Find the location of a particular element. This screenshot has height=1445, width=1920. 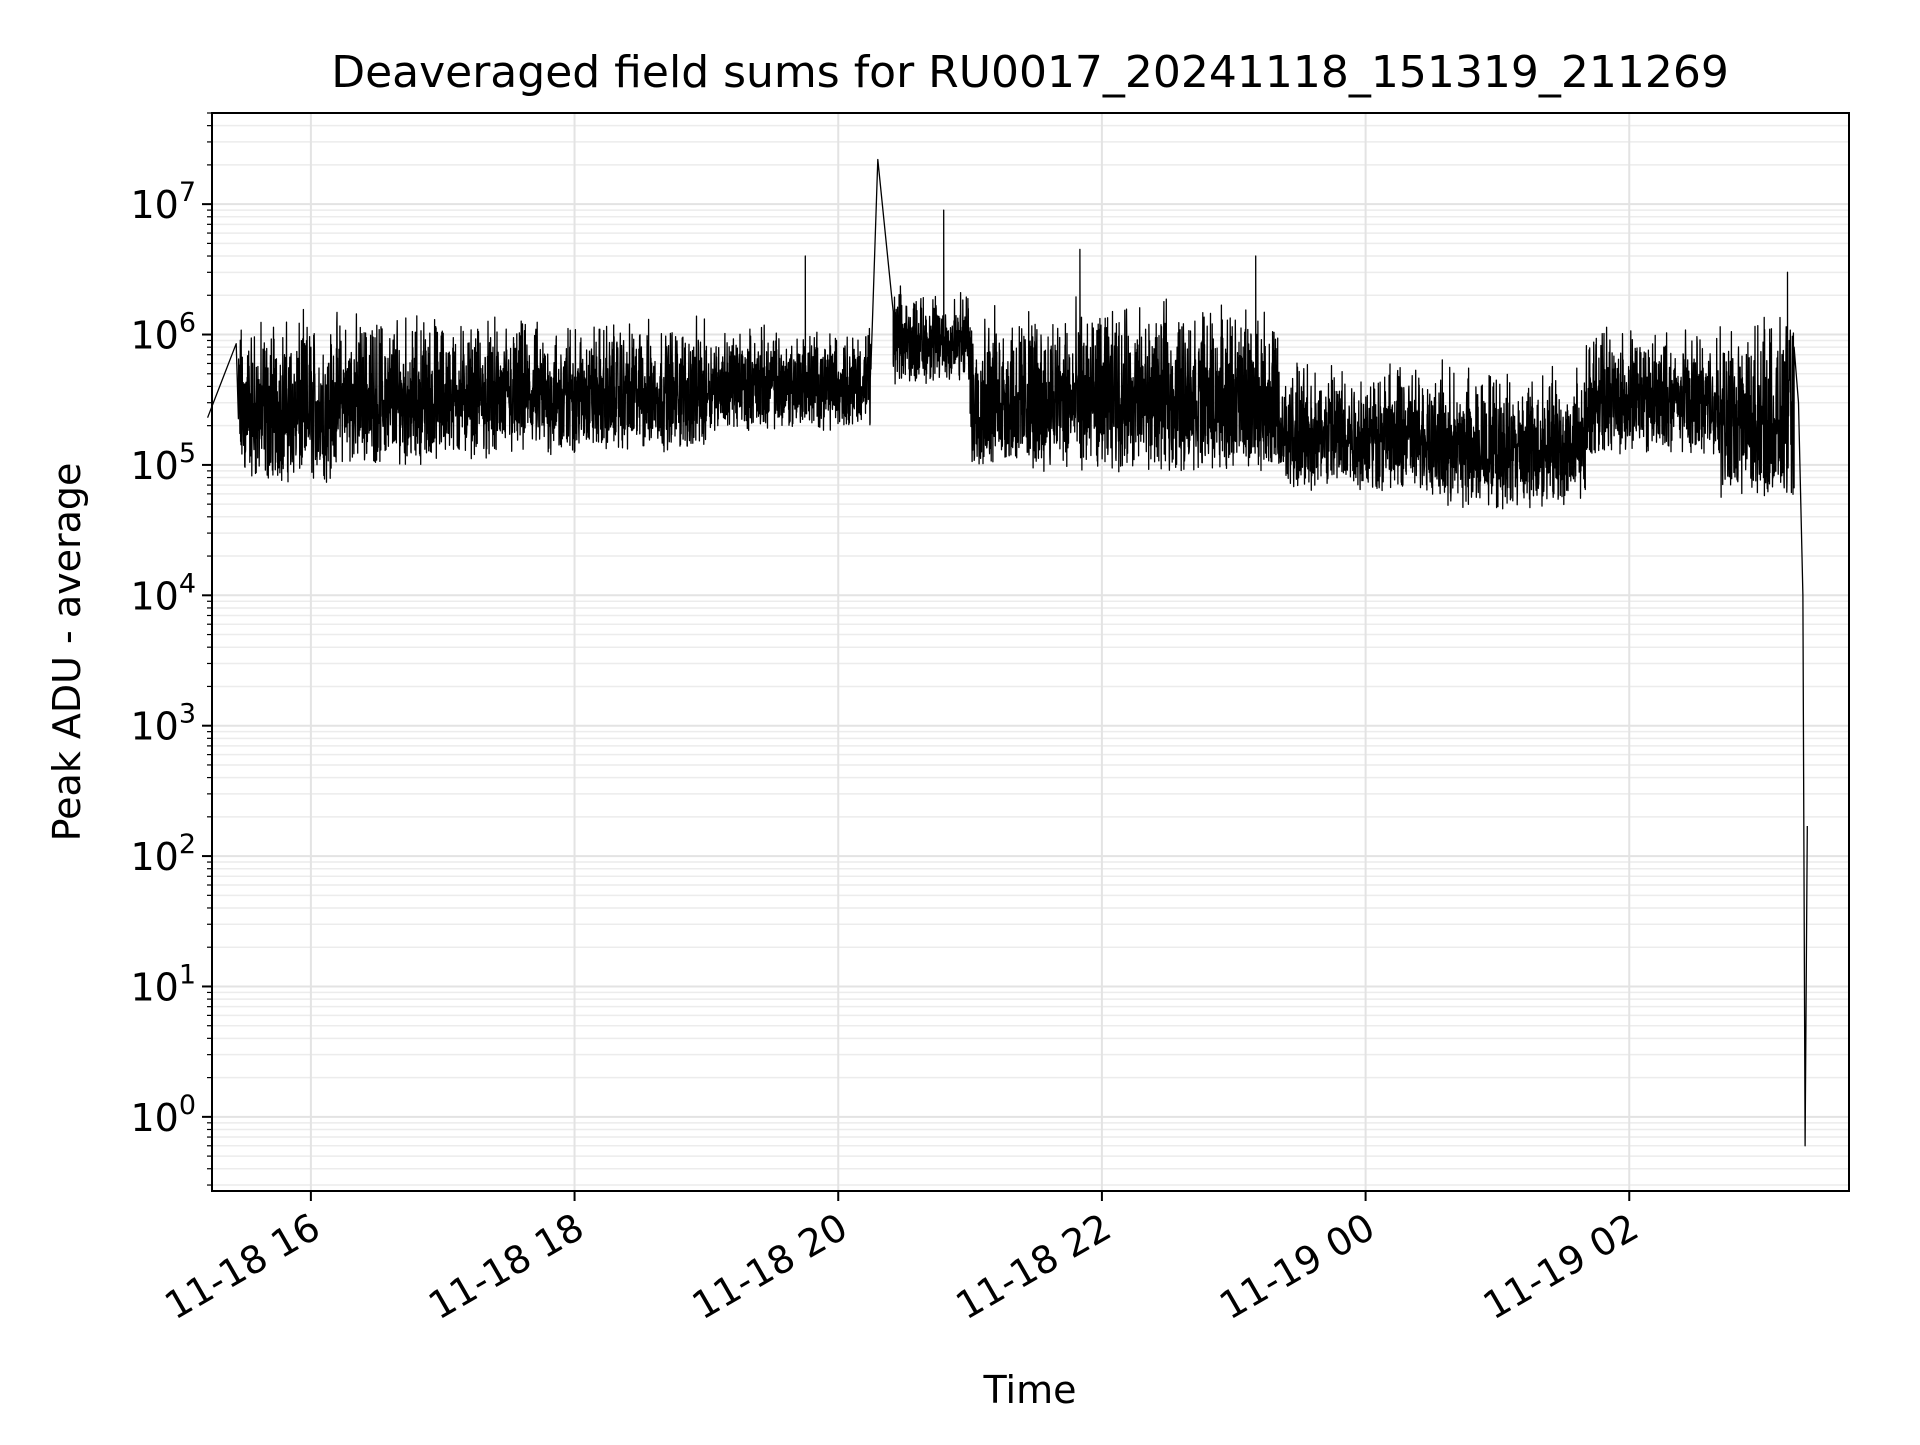

y-tick-label: 102 is located at coordinates (163, 854).